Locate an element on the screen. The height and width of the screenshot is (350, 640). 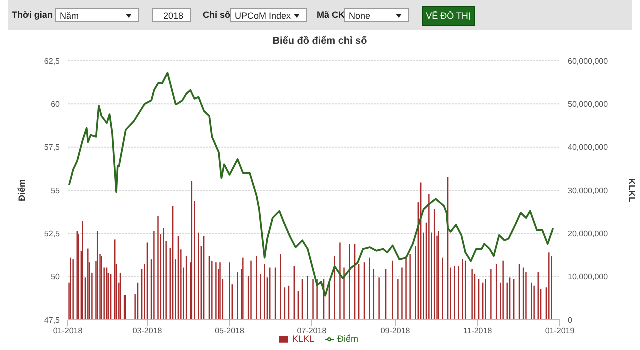
y2-tick-label: 40,000,000 is located at coordinates (588, 147).